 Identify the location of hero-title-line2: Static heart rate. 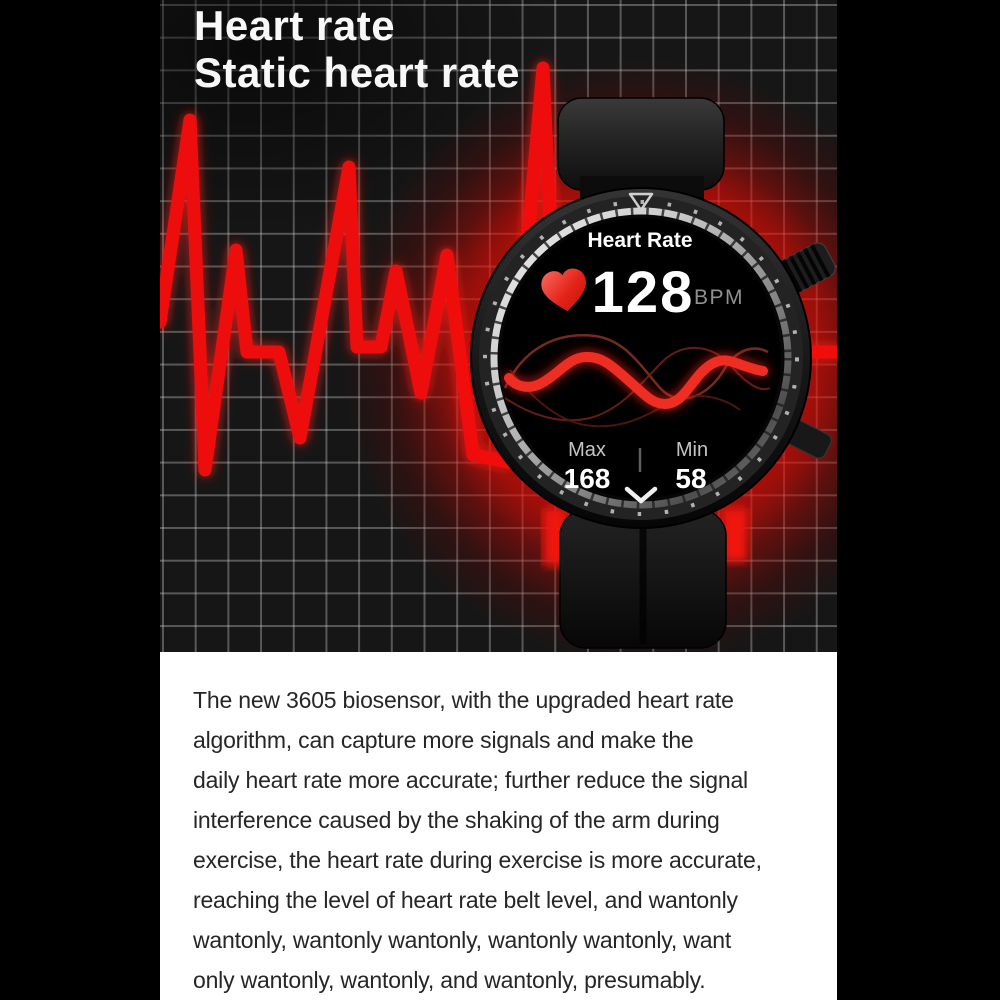
(357, 72).